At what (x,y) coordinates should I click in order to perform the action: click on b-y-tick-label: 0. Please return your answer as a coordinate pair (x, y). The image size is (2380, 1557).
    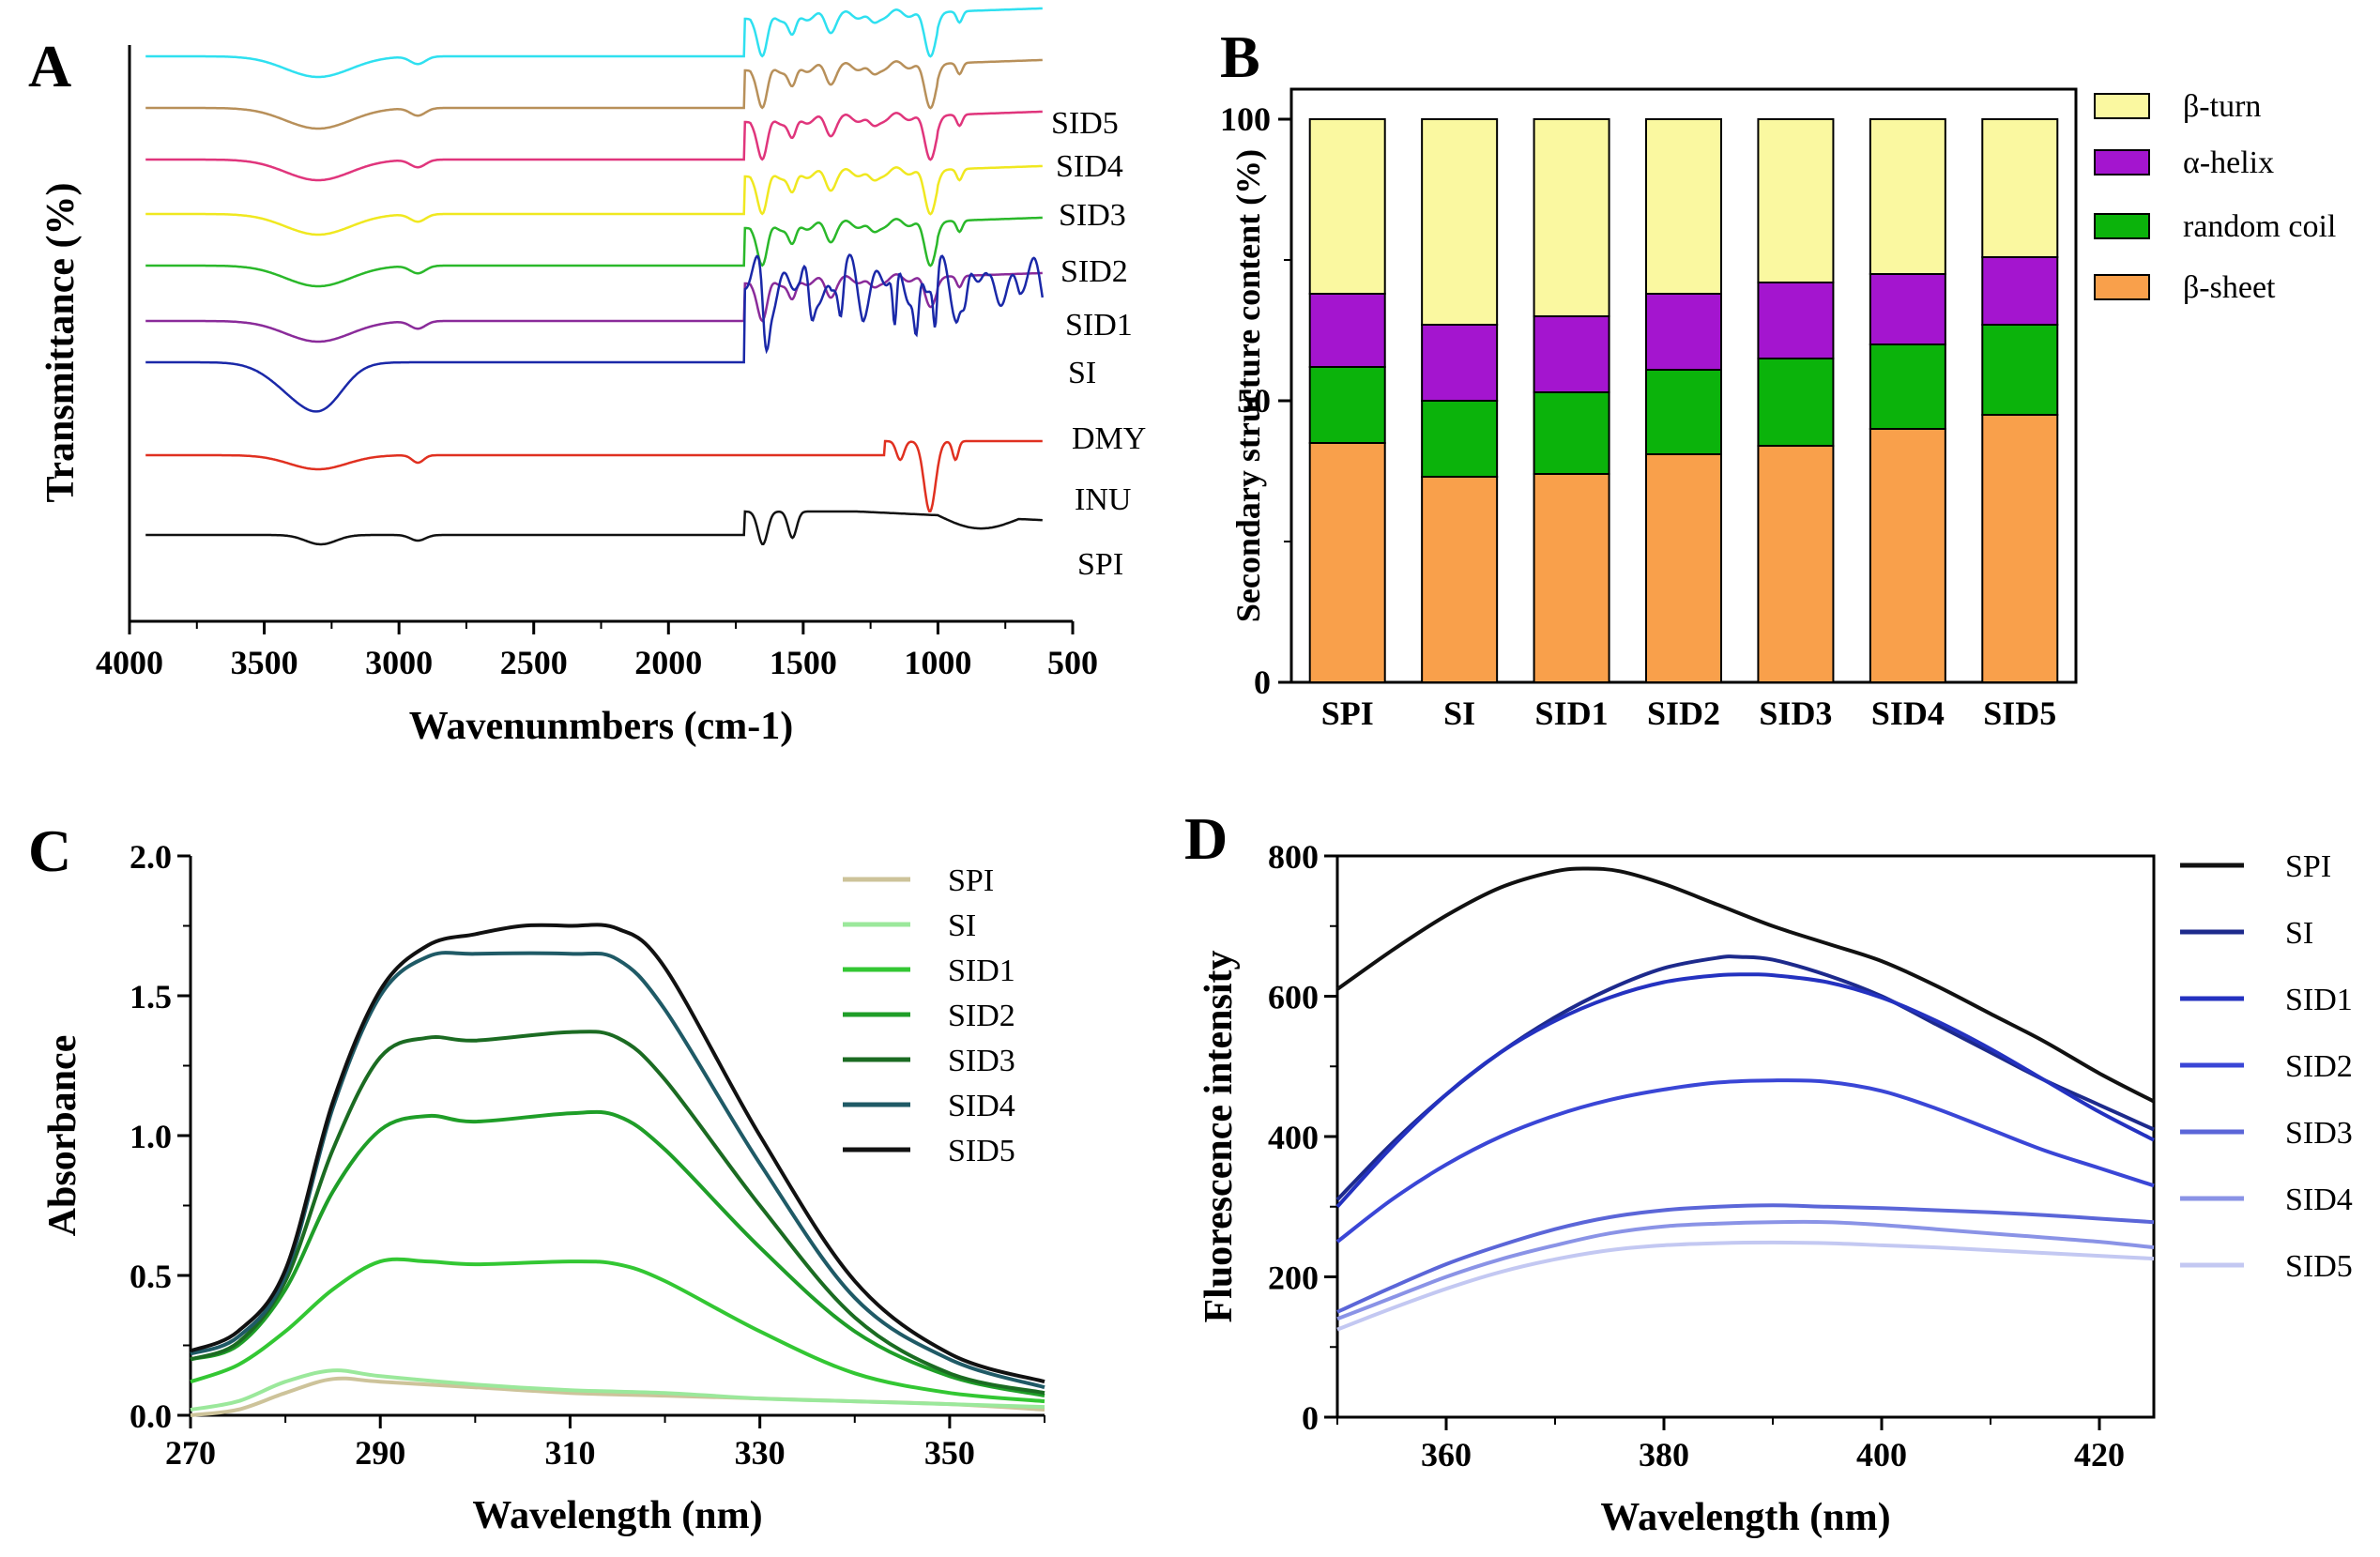
    Looking at the image, I should click on (1263, 682).